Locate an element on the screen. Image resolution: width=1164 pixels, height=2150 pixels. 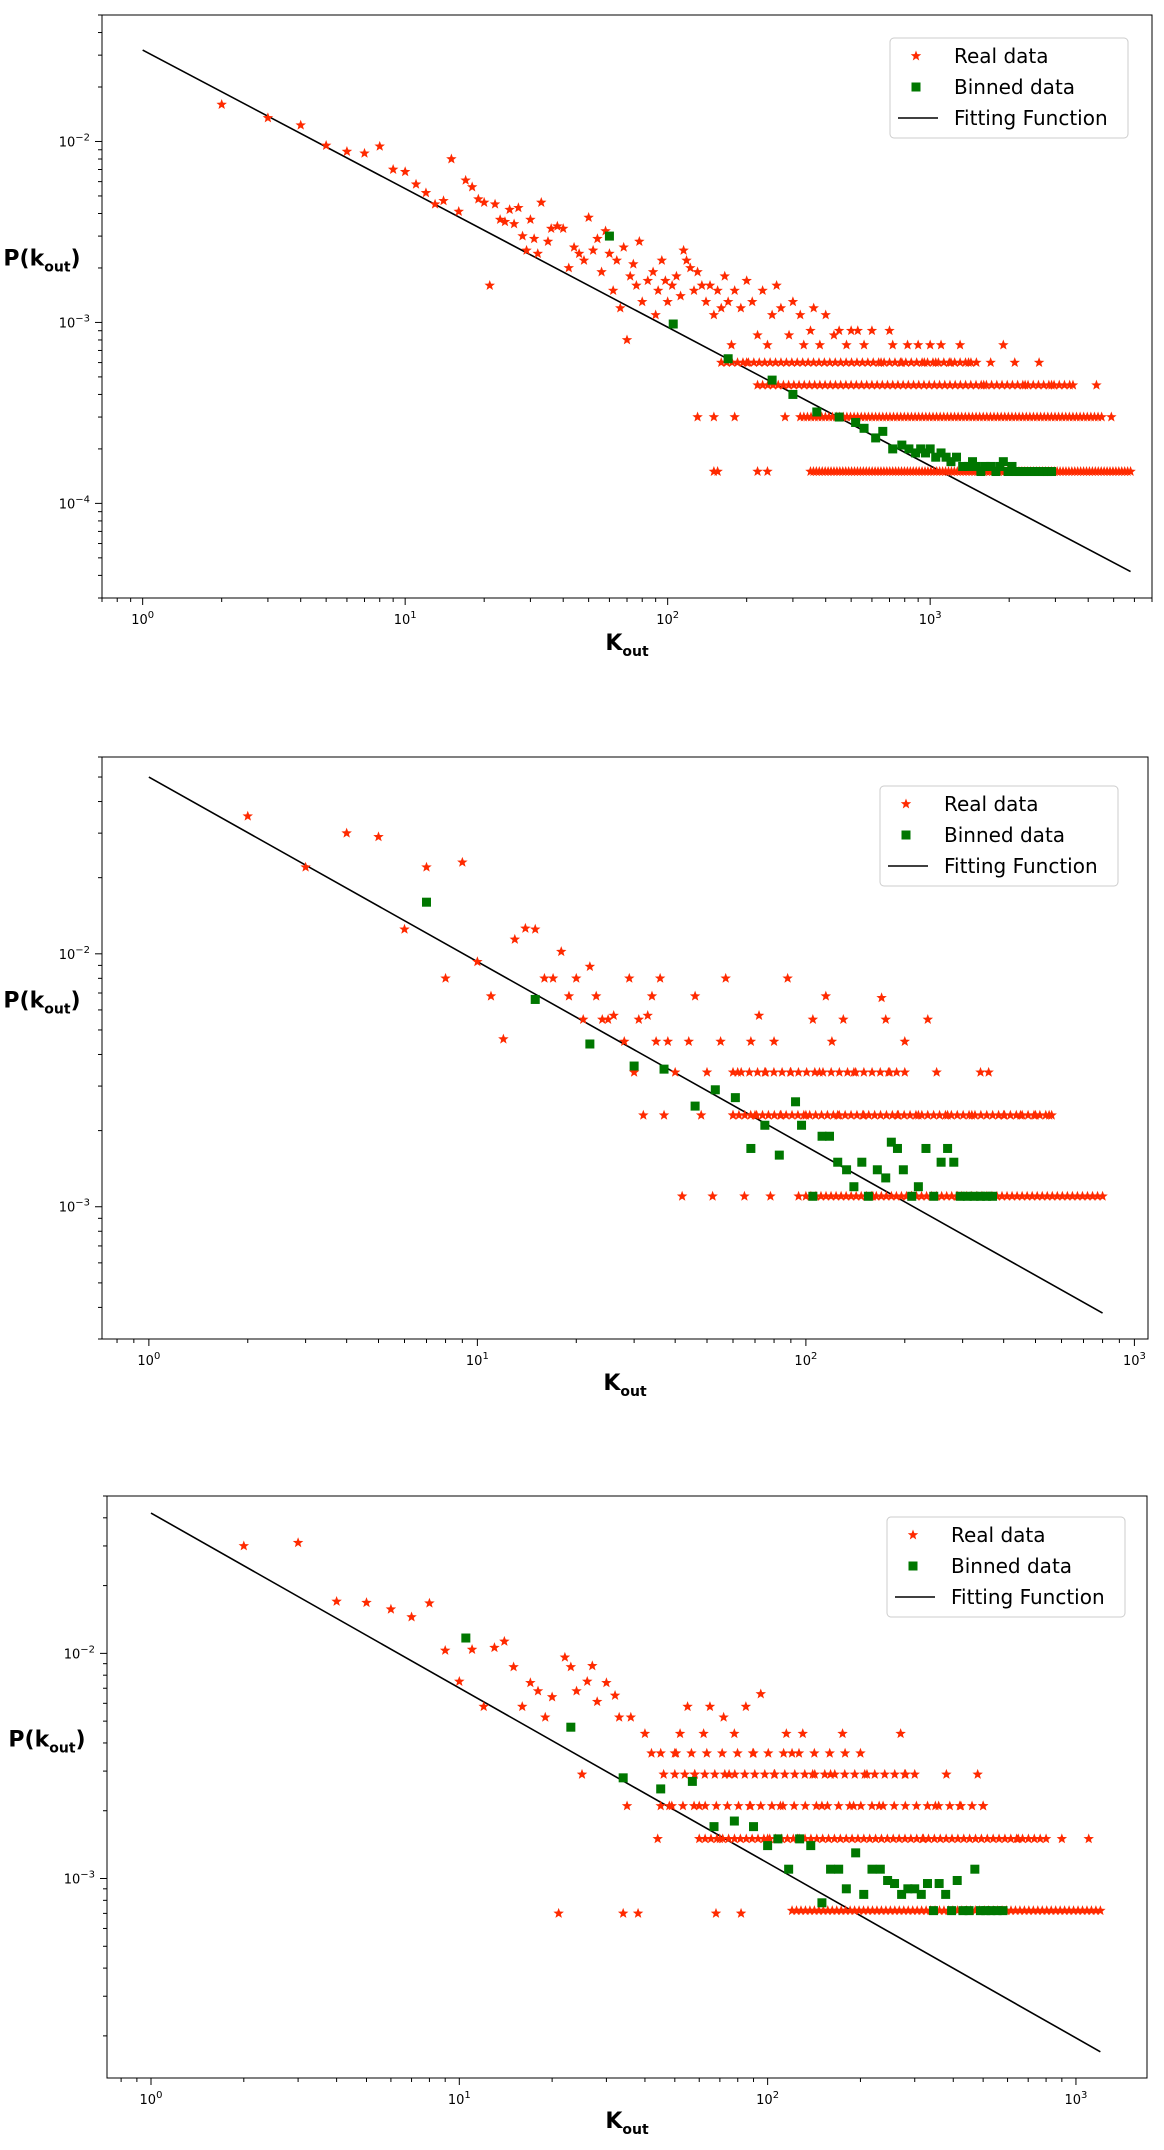
x-tick-label: 10² is located at coordinates (767, 2099).